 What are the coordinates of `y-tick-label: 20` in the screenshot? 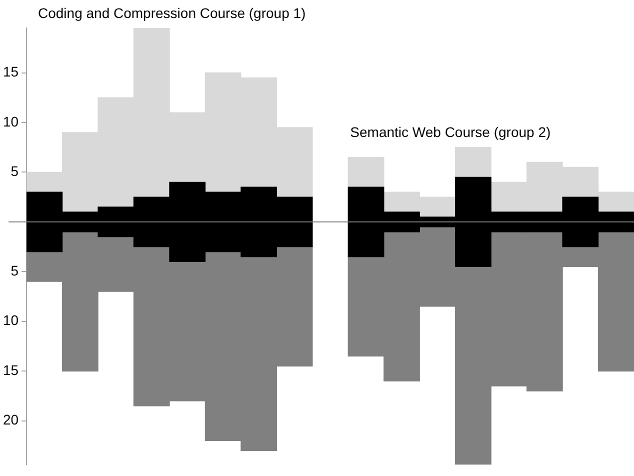 It's located at (10, 420).